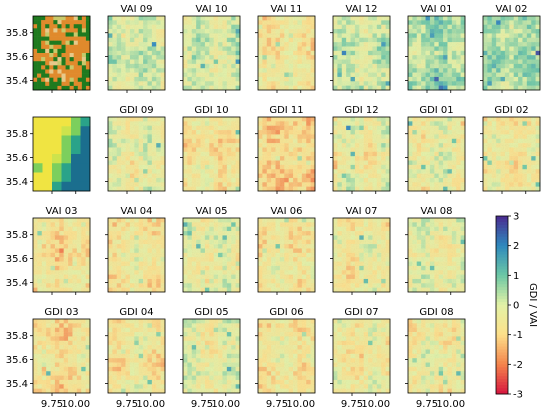 The width and height of the screenshot is (550, 415). I want to click on map-panel: VAI 03 35.4 35.6 35.8, so click(48, 250).